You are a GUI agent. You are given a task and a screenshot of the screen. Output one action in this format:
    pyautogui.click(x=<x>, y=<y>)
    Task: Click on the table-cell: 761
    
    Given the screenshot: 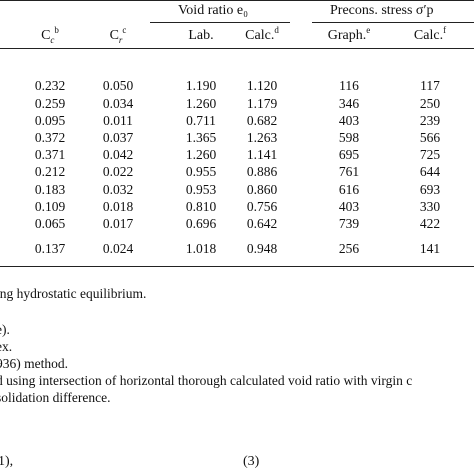 What is the action you would take?
    pyautogui.click(x=349, y=171)
    